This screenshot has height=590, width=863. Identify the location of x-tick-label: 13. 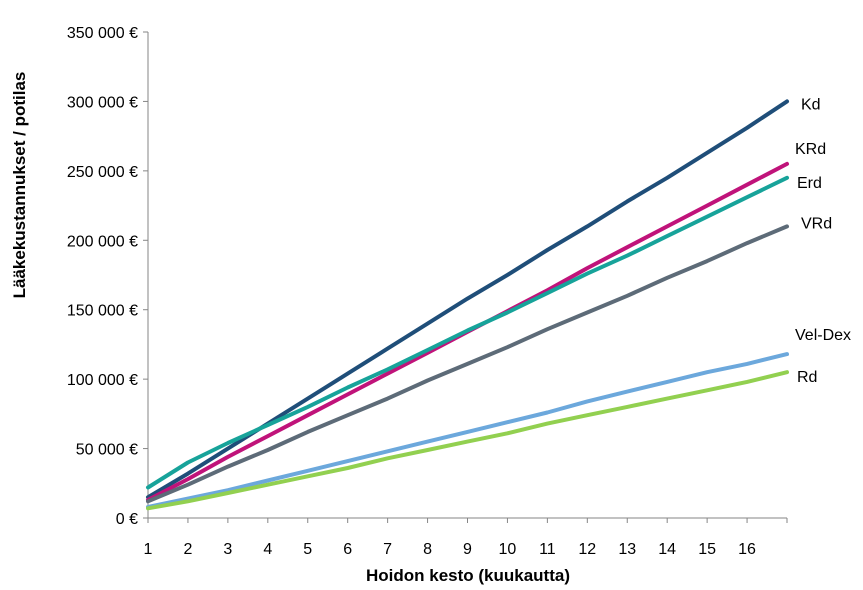
(627, 549).